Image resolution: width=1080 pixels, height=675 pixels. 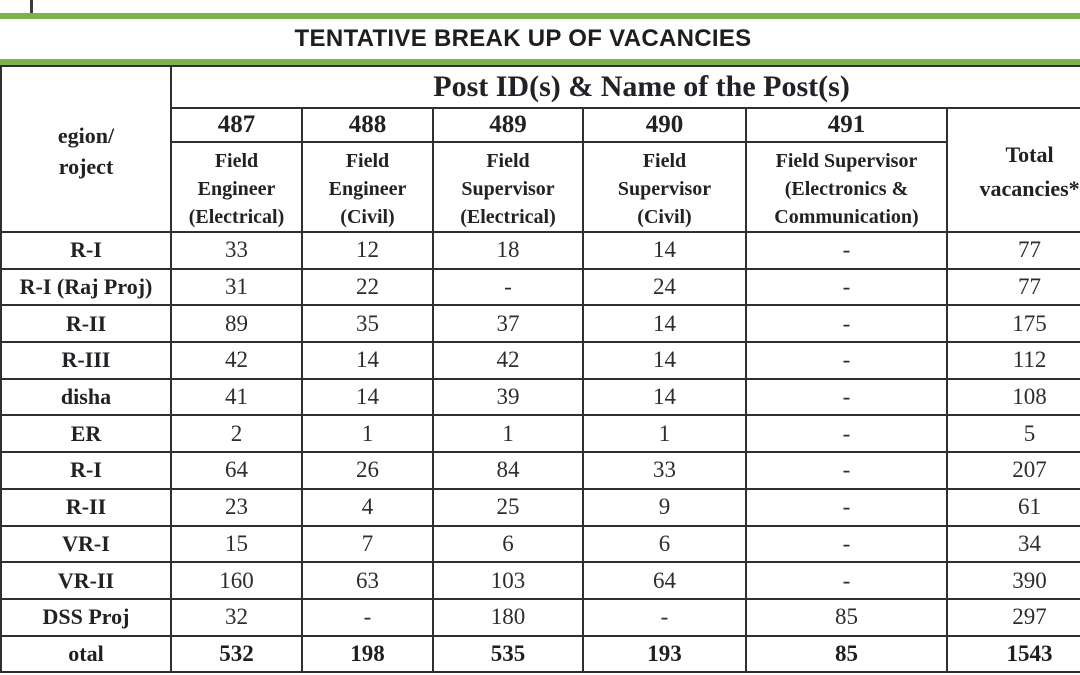 What do you see at coordinates (236, 507) in the screenshot?
I see `value-cell: 23` at bounding box center [236, 507].